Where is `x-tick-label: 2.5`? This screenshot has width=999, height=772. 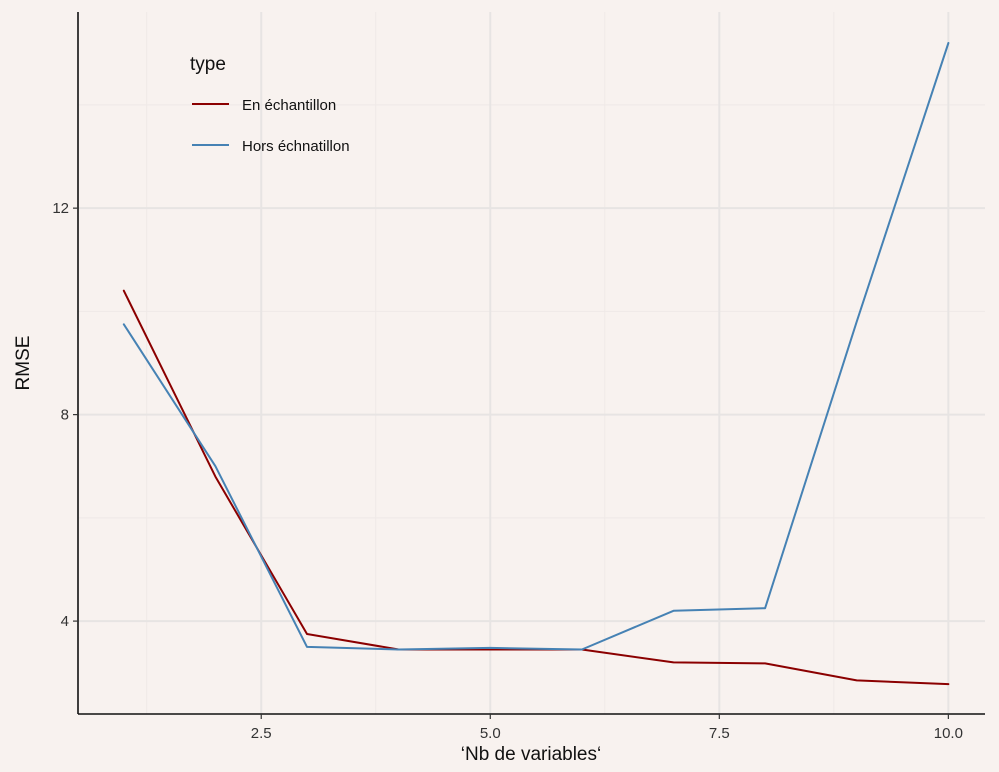 x-tick-label: 2.5 is located at coordinates (261, 733).